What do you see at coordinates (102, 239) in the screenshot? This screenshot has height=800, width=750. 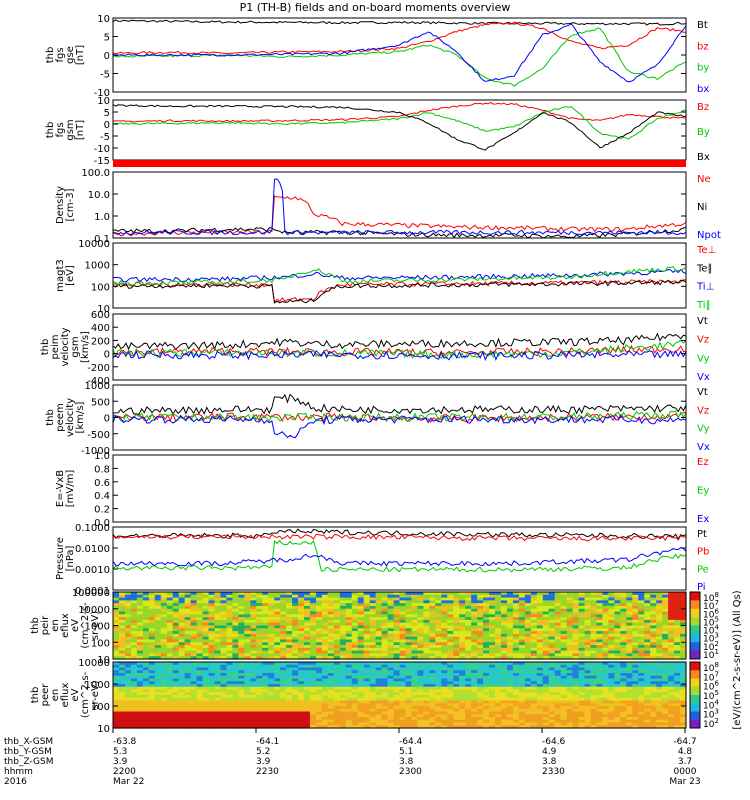 I see `y-tick-label: 0.1` at bounding box center [102, 239].